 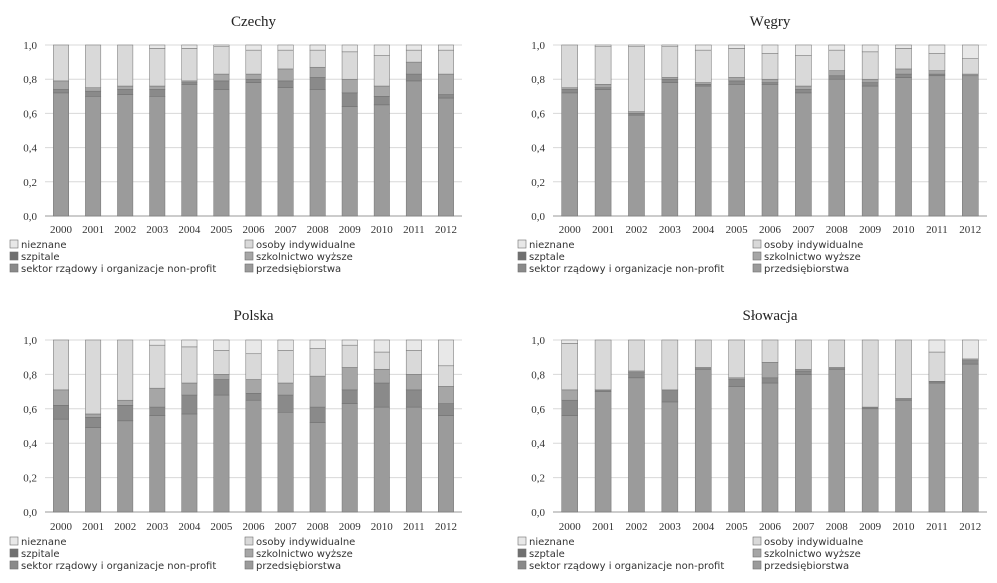 What do you see at coordinates (636, 527) in the screenshot?
I see `x-tick-label: 2002` at bounding box center [636, 527].